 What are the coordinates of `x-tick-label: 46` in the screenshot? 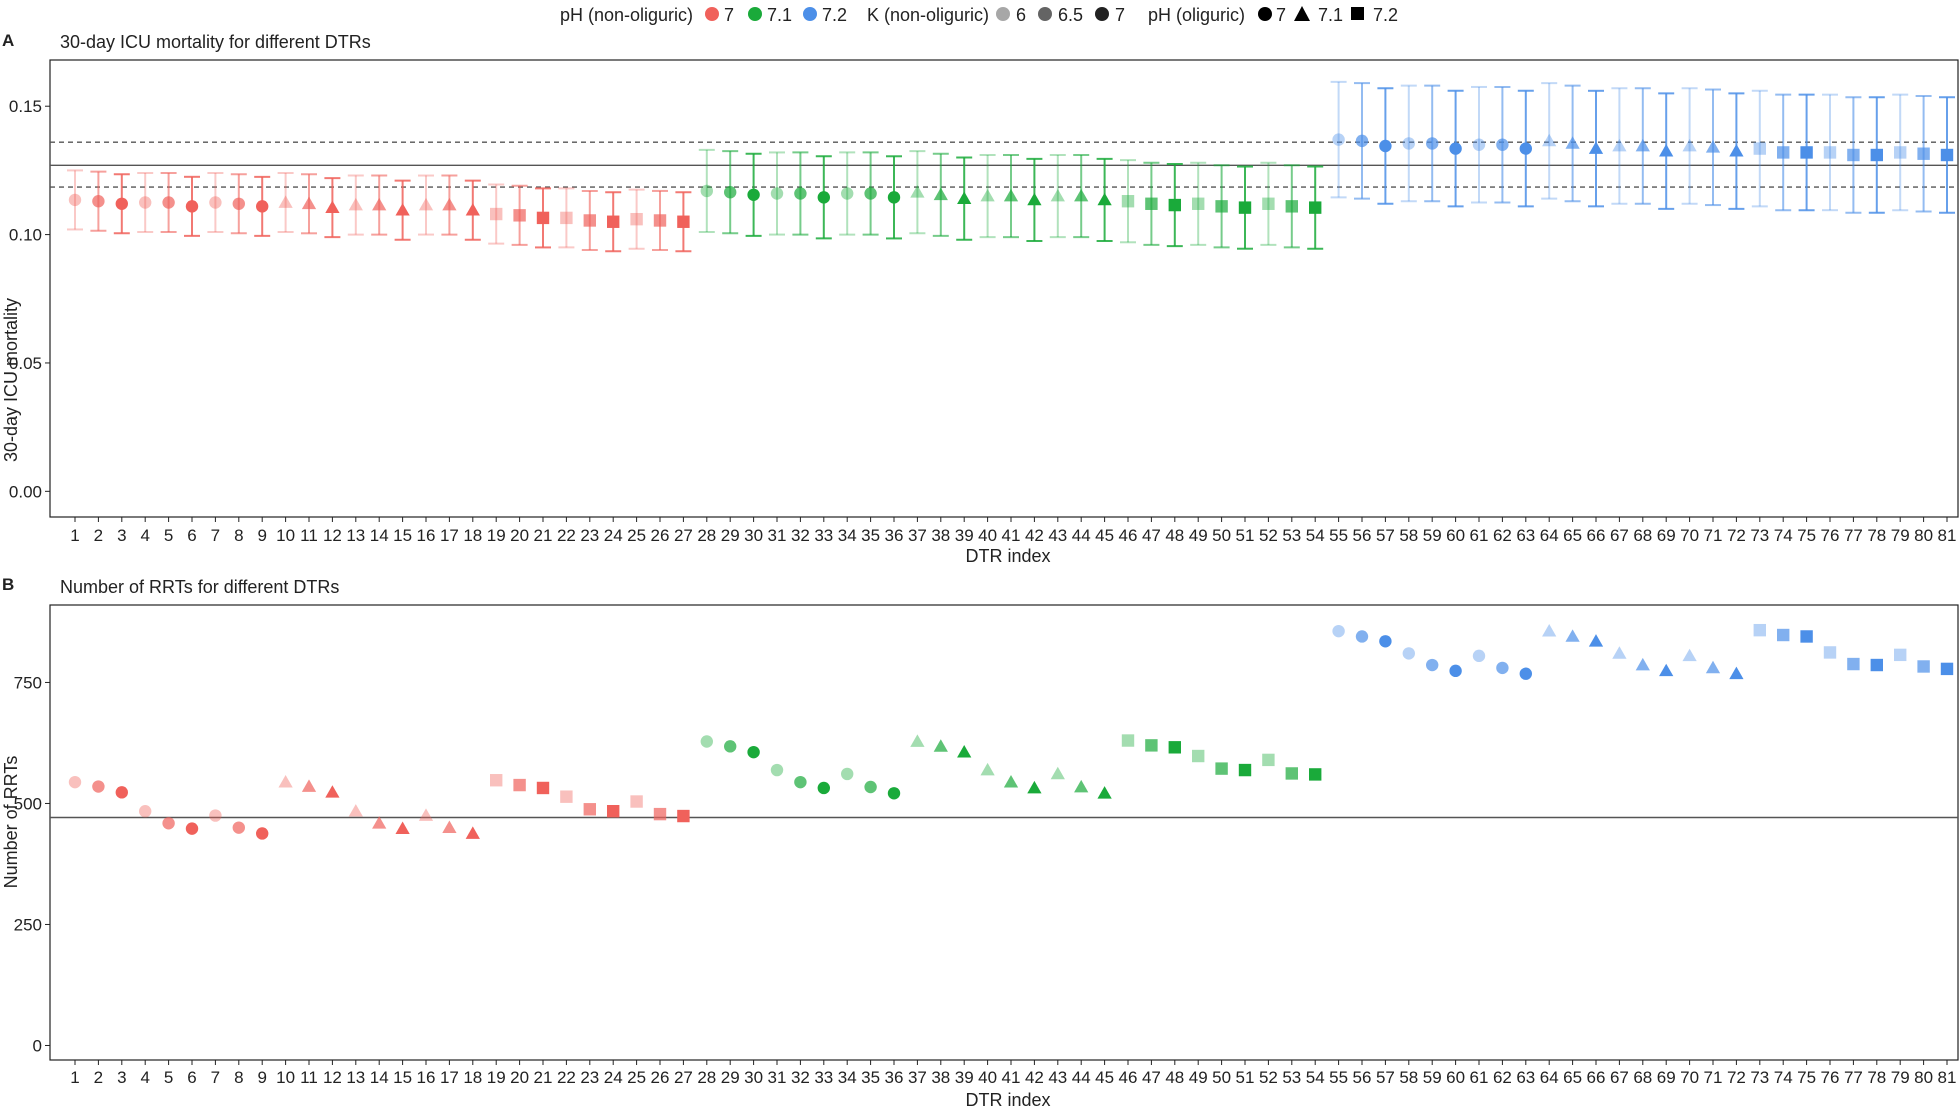 It's located at (1128, 535).